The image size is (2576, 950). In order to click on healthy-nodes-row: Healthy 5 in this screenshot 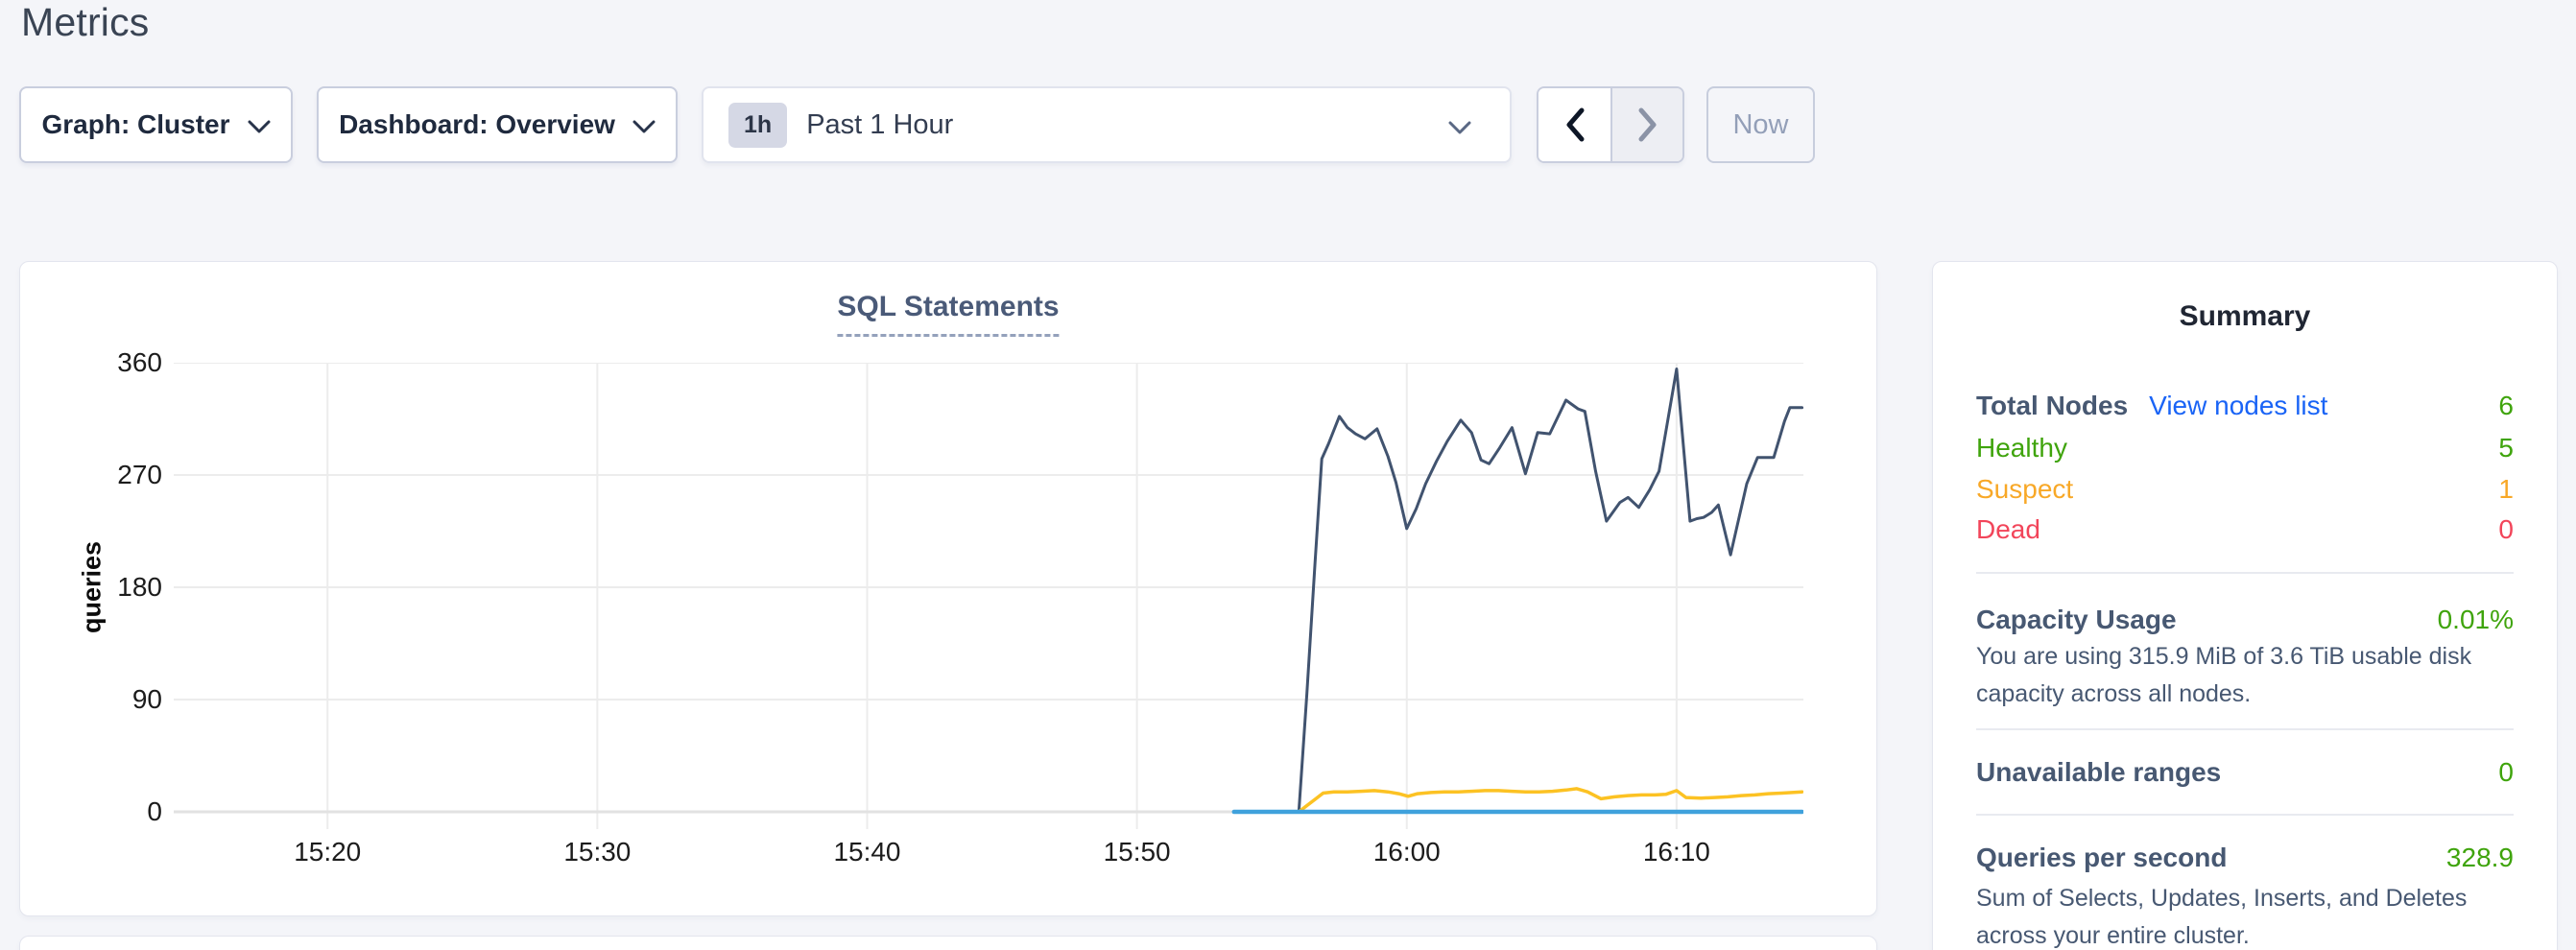, I will do `click(2245, 448)`.